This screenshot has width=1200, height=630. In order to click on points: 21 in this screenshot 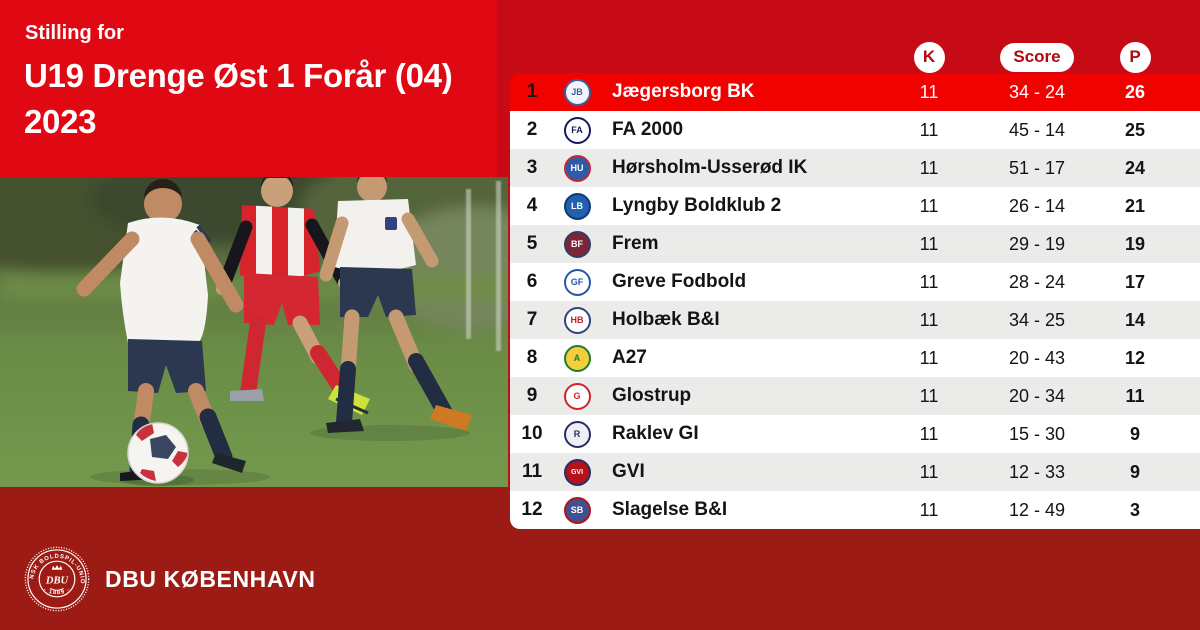, I will do `click(1135, 205)`.